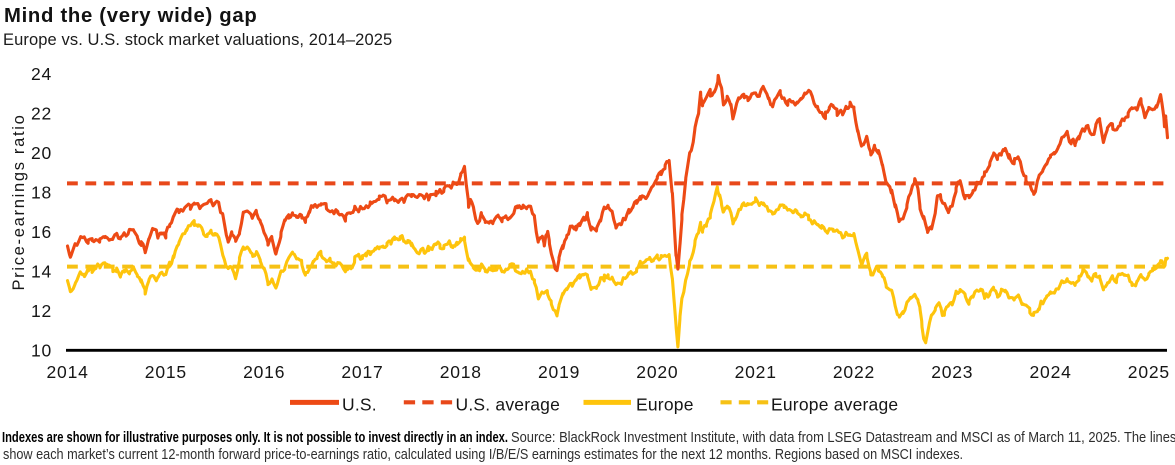 This screenshot has width=1175, height=465. I want to click on svg-text: 2024, so click(1051, 372).